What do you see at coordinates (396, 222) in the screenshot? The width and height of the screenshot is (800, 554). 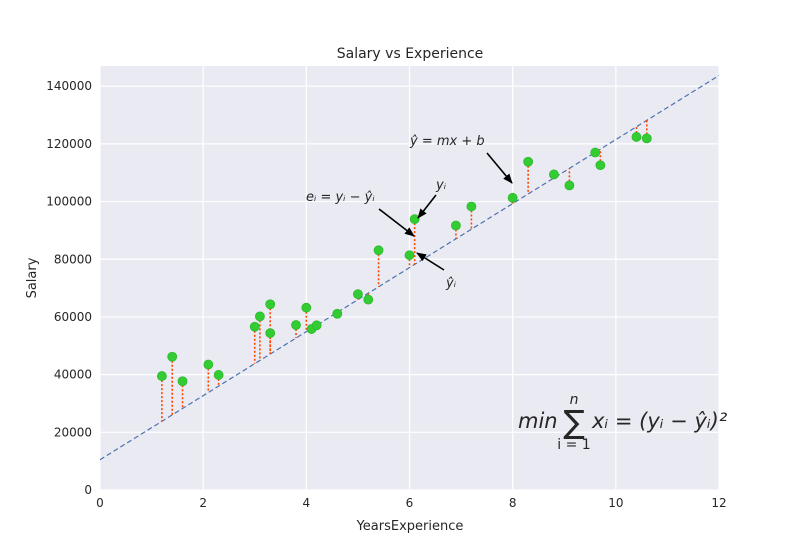 I see `error-arrow` at bounding box center [396, 222].